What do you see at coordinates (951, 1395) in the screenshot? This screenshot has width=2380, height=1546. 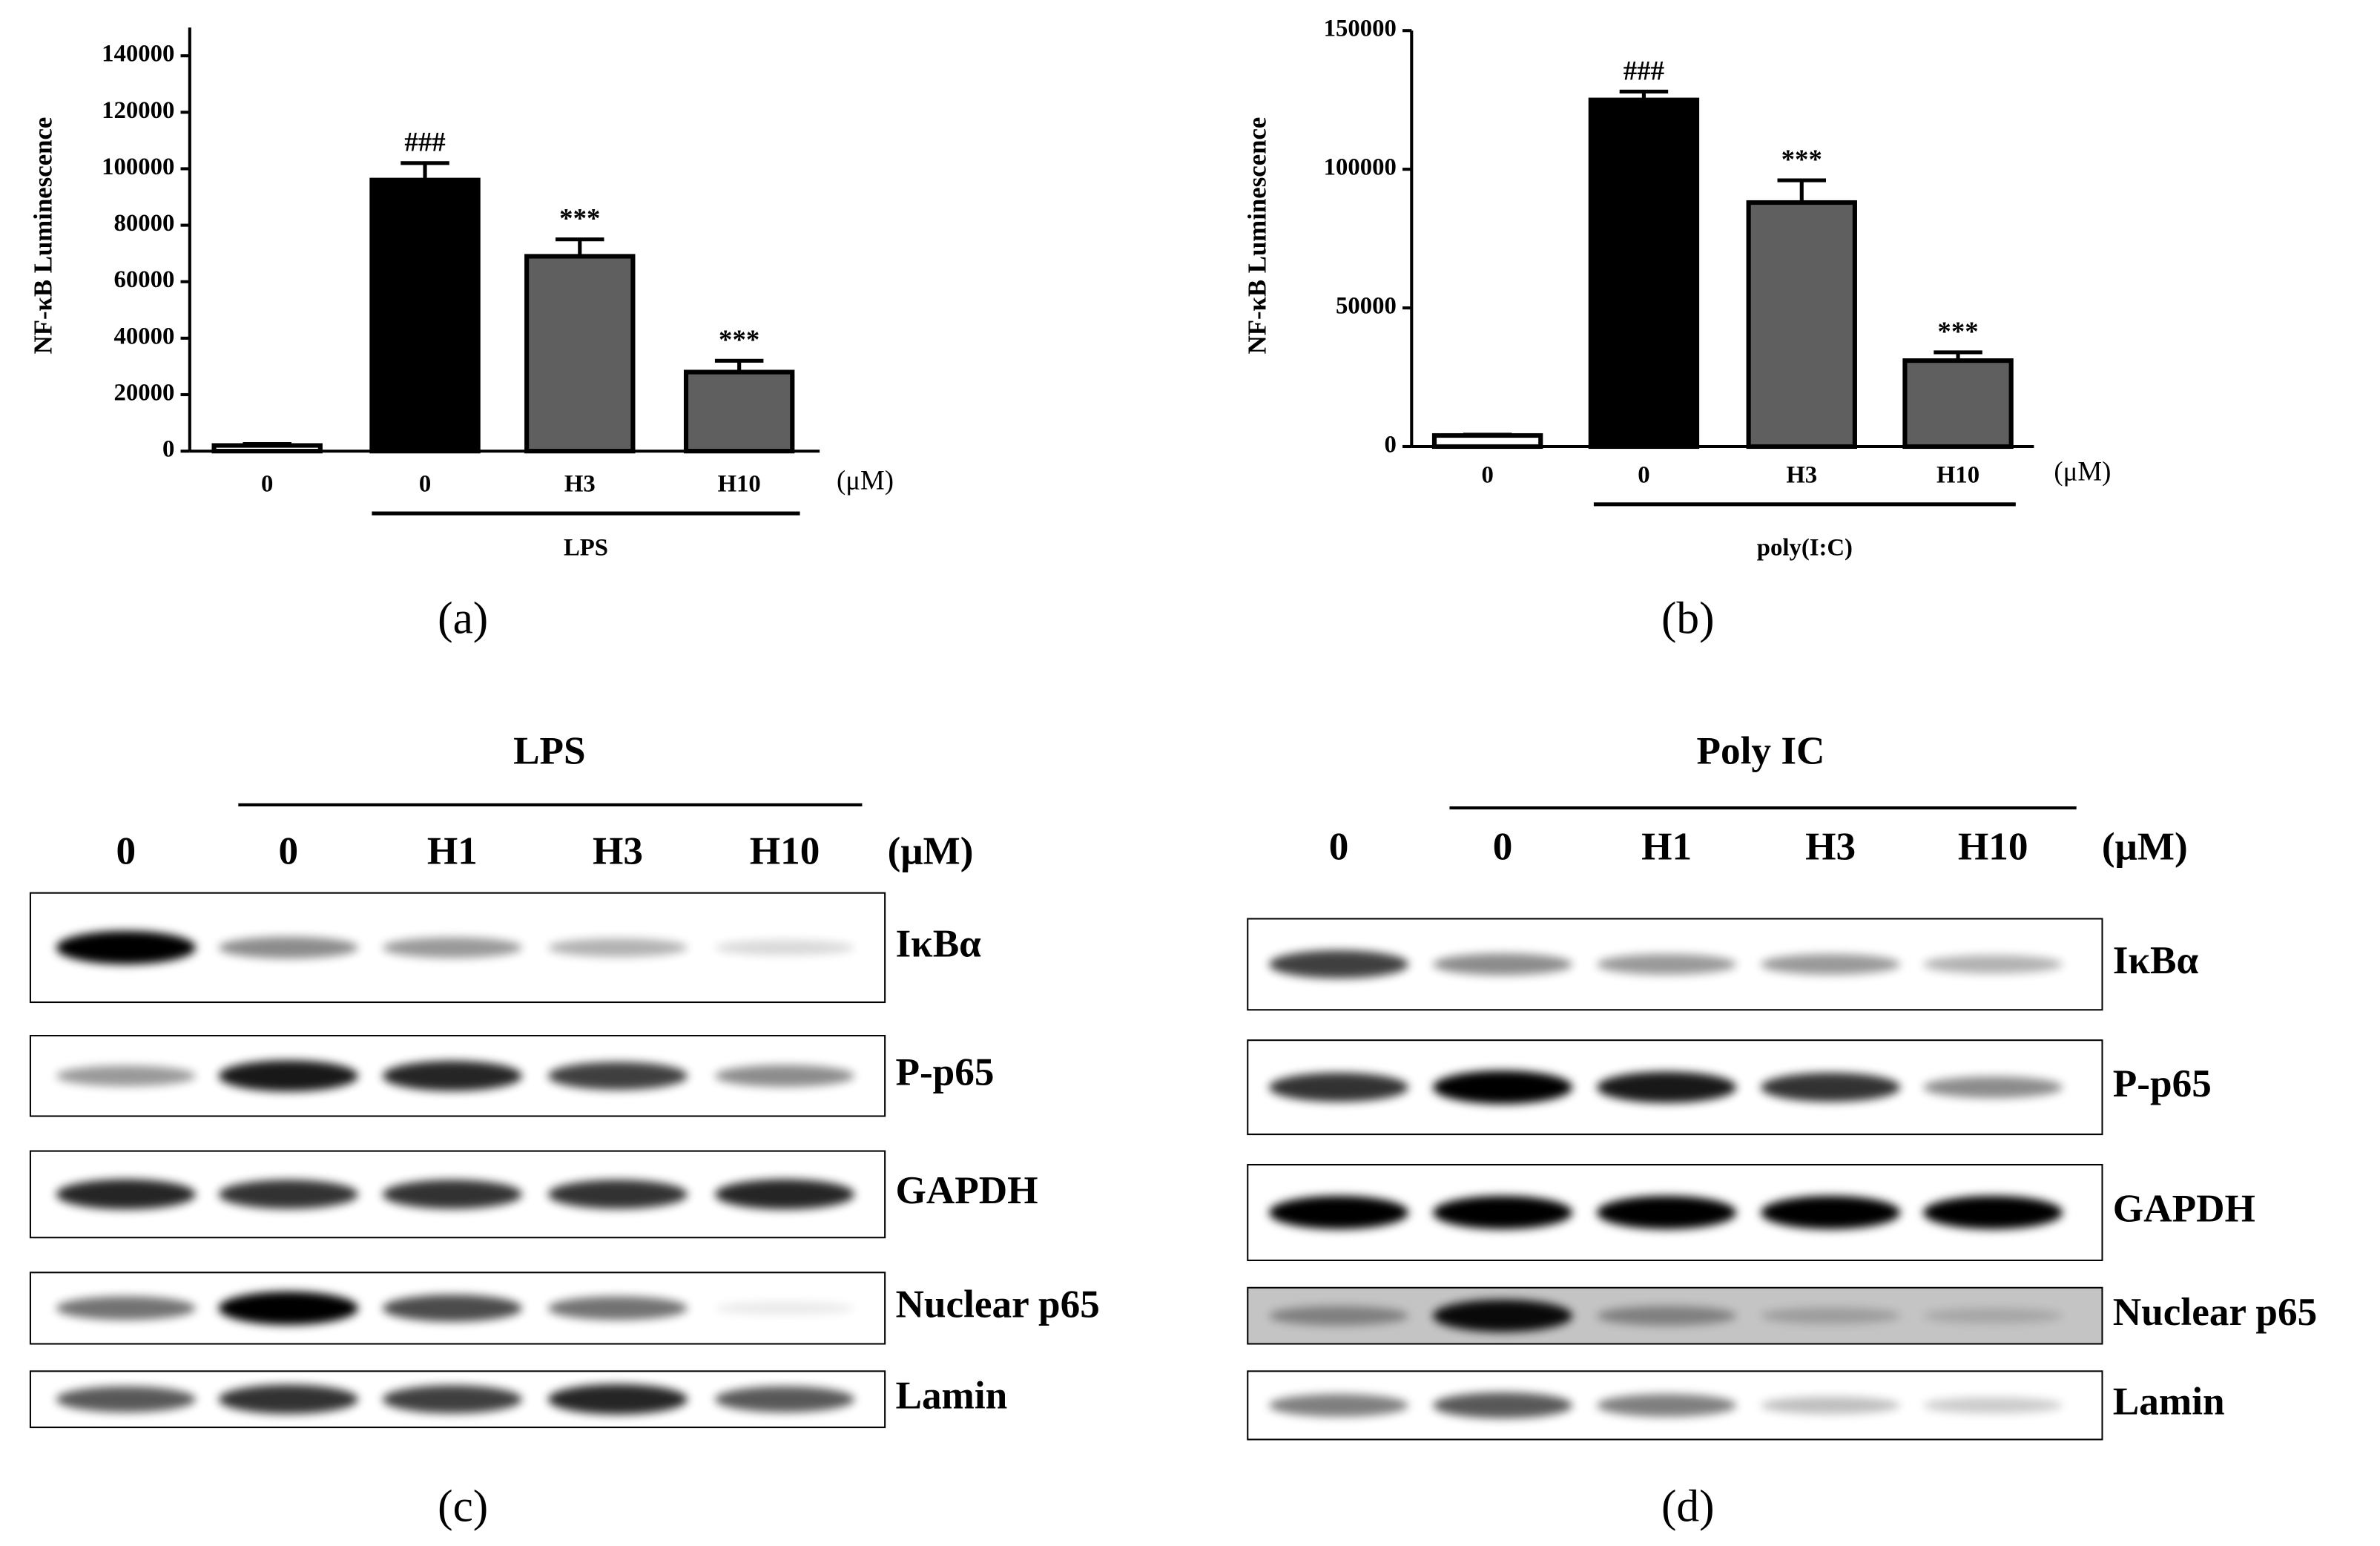 I see `row-label: Lamin` at bounding box center [951, 1395].